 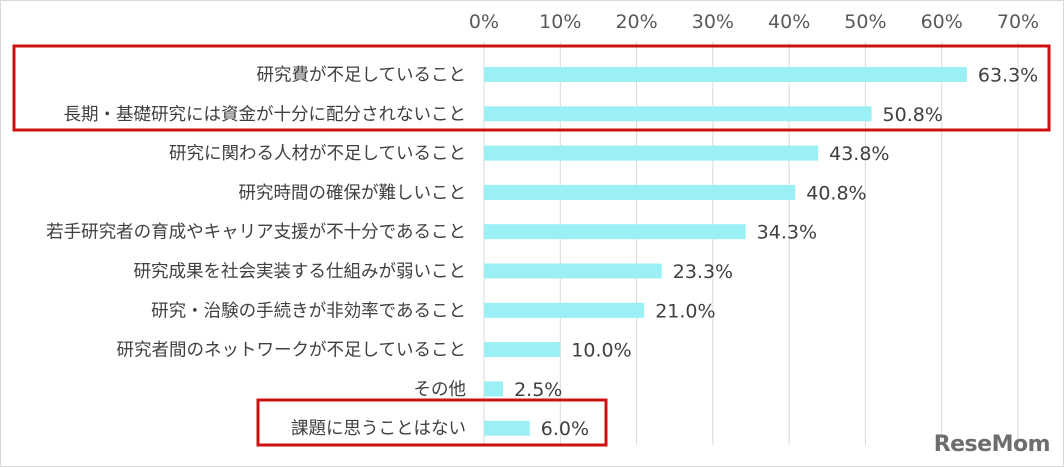 What do you see at coordinates (256, 233) in the screenshot?
I see `category-label: 若手研究者の育成やキャリア支援が不十分であること` at bounding box center [256, 233].